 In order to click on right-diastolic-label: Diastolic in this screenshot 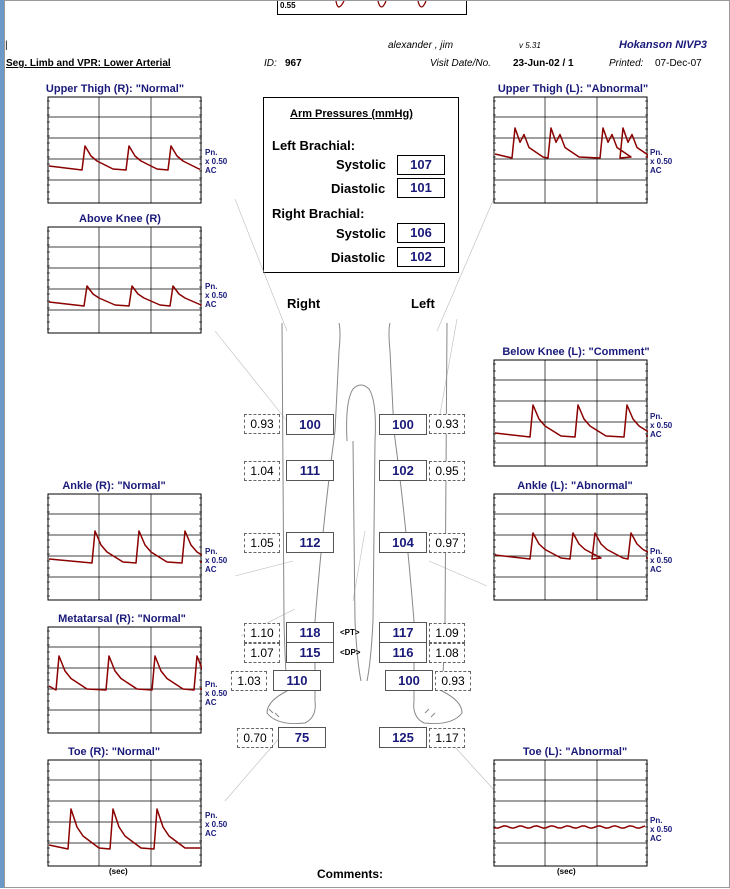, I will do `click(358, 257)`.